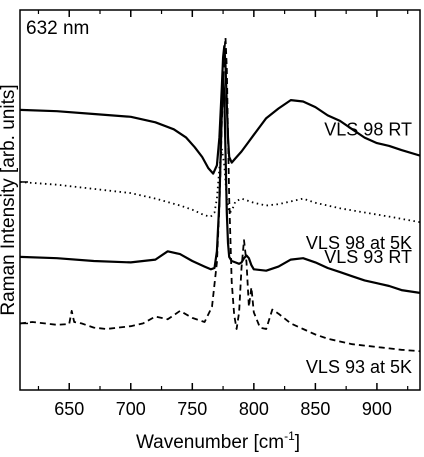  Describe the element at coordinates (192, 409) in the screenshot. I see `x-tick-label: 750` at that location.